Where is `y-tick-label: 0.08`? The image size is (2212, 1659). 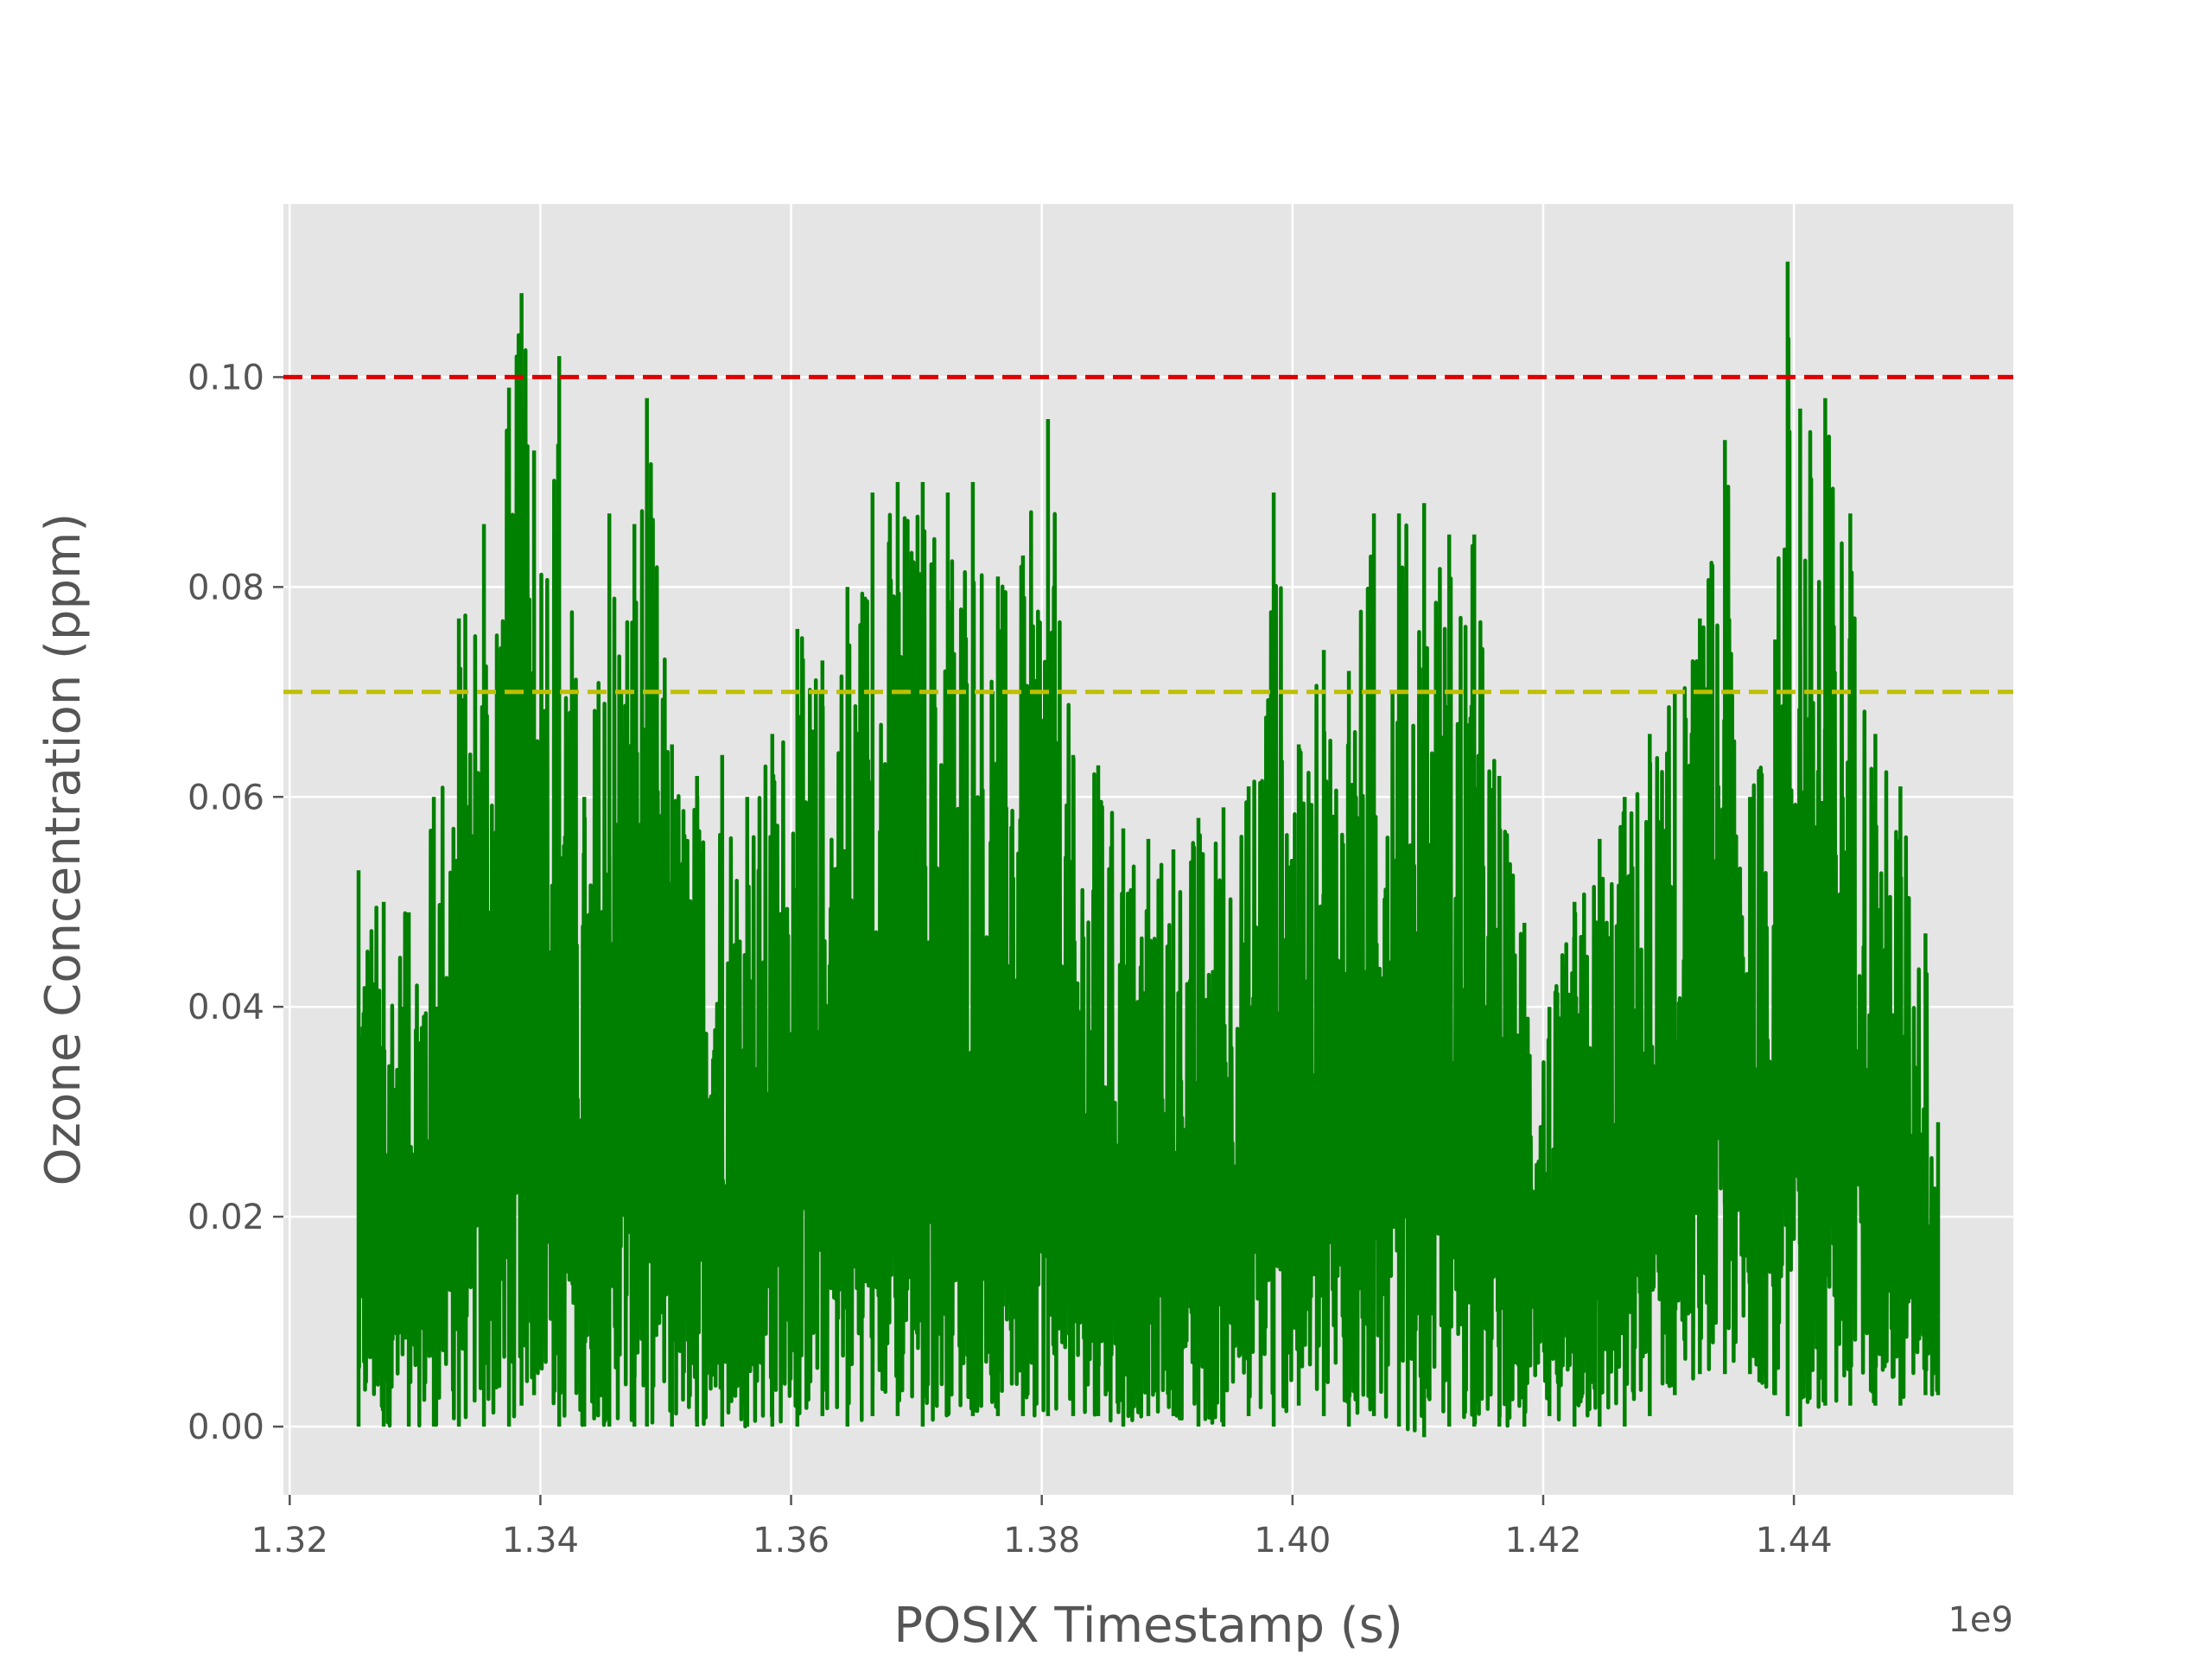 y-tick-label: 0.08 is located at coordinates (226, 587).